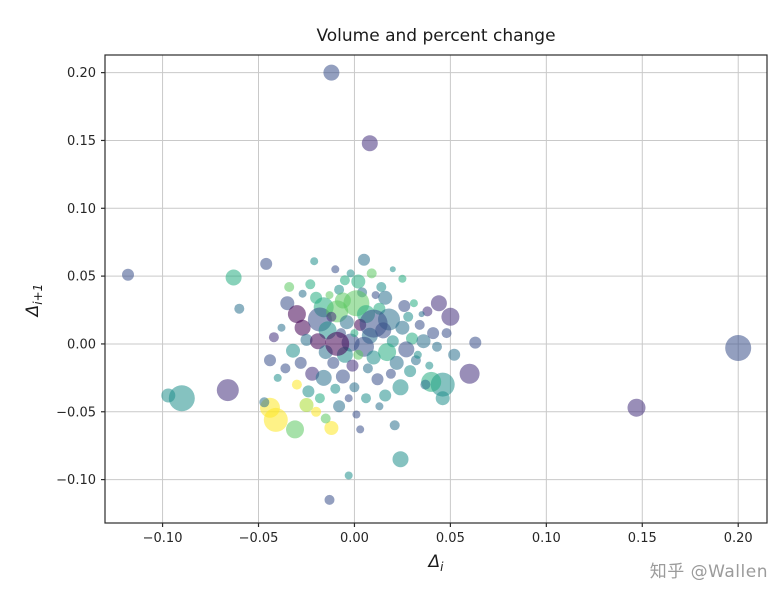 The height and width of the screenshot is (600, 782). What do you see at coordinates (434, 562) in the screenshot?
I see `x-axis-label-base: Δ` at bounding box center [434, 562].